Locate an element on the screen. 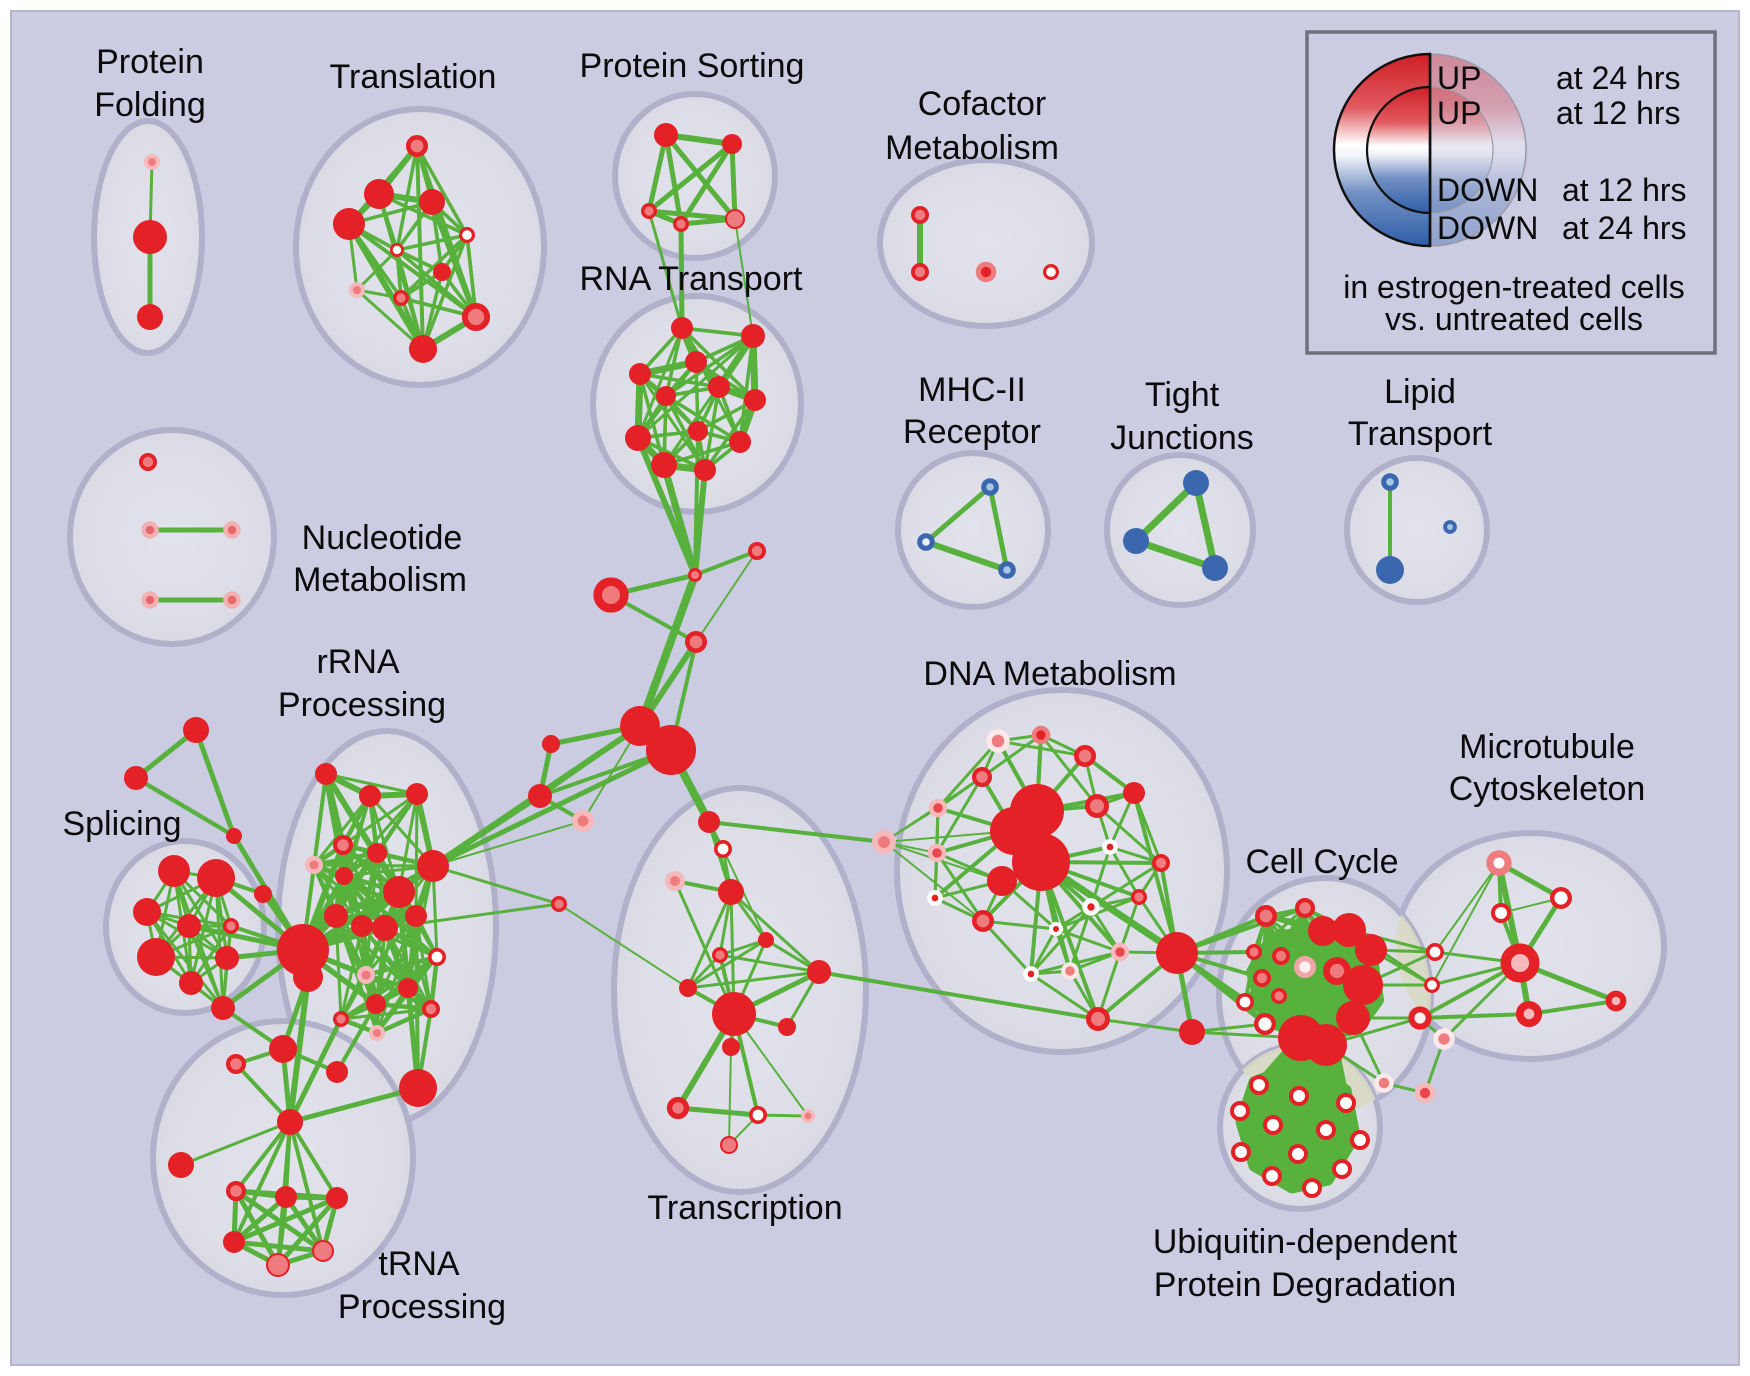 This screenshot has height=1376, width=1750. svg-text: Ubiquitin-dependent is located at coordinates (1305, 1242).